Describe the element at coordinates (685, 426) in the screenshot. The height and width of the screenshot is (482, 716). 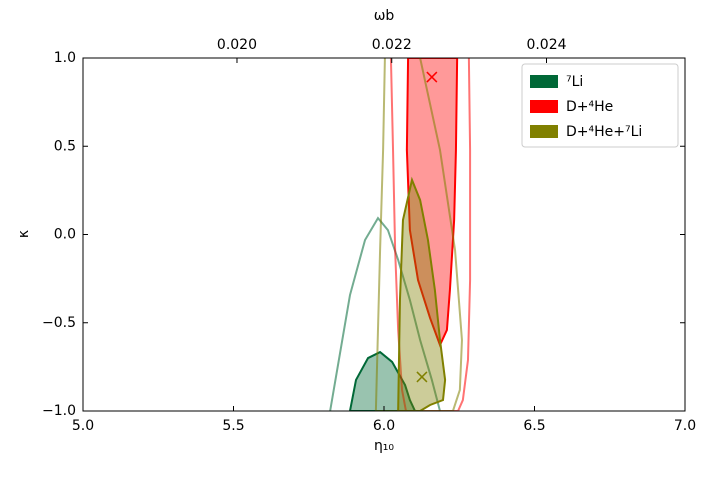
I see `x-tick-label: 7.0` at that location.